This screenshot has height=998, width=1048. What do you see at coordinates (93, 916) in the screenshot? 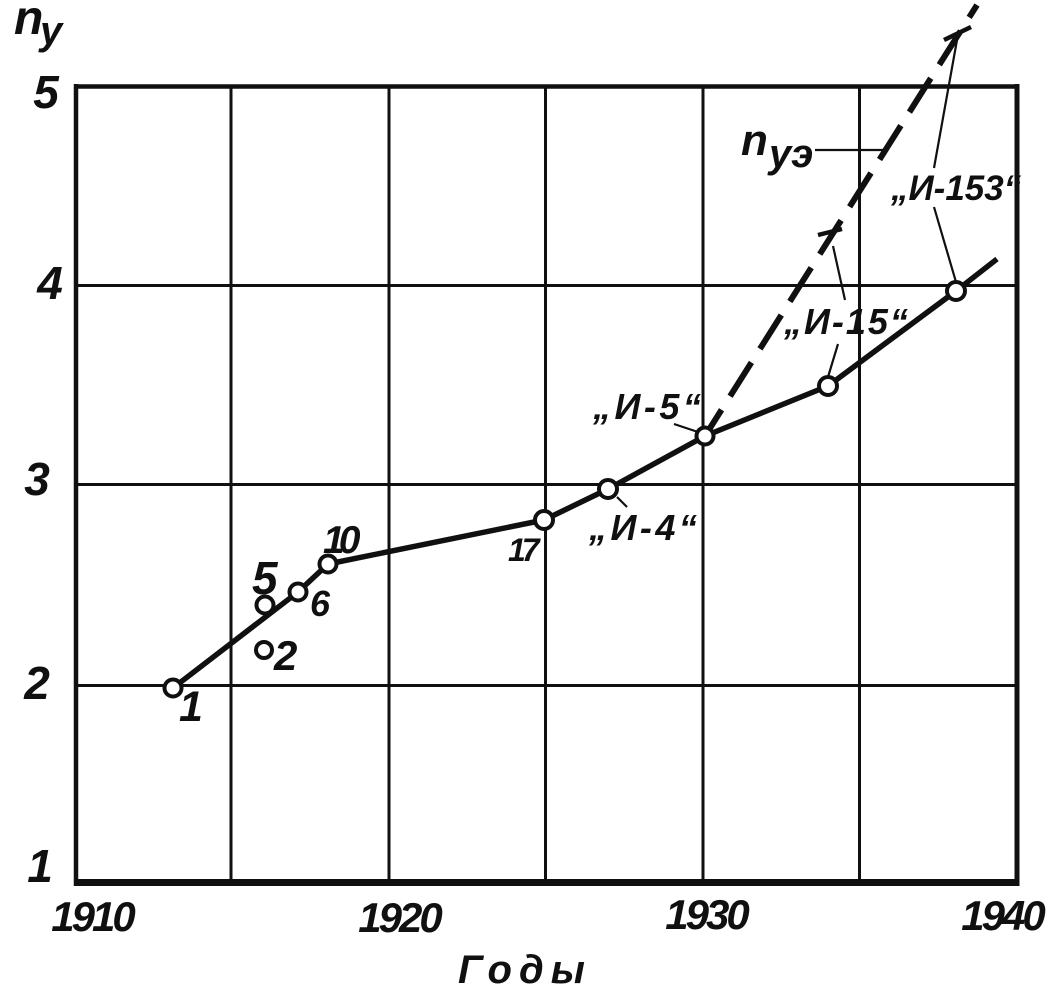
I see `svg-text: 1910` at bounding box center [93, 916].